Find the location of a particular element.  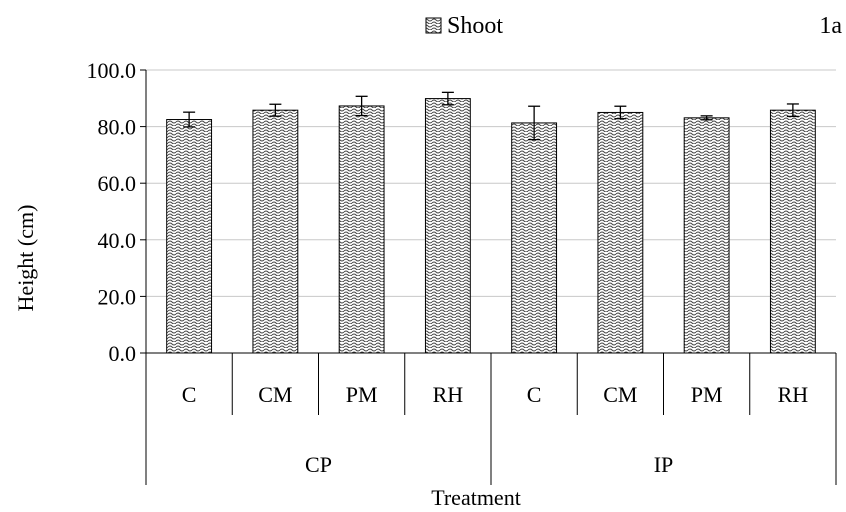

y-tick-label: 100.0 is located at coordinates (112, 70).